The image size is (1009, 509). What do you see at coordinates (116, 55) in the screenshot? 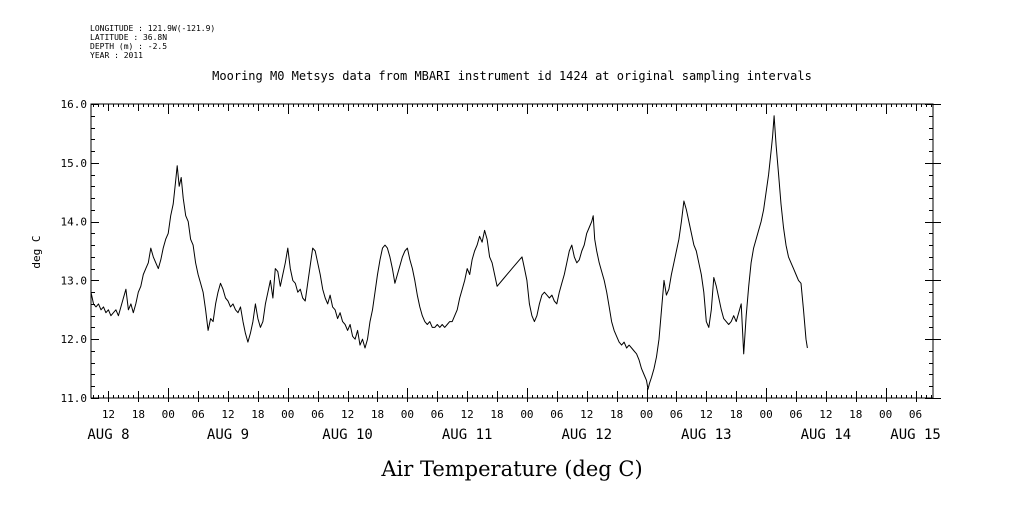
I see `year-label: YEAR : 2011` at bounding box center [116, 55].